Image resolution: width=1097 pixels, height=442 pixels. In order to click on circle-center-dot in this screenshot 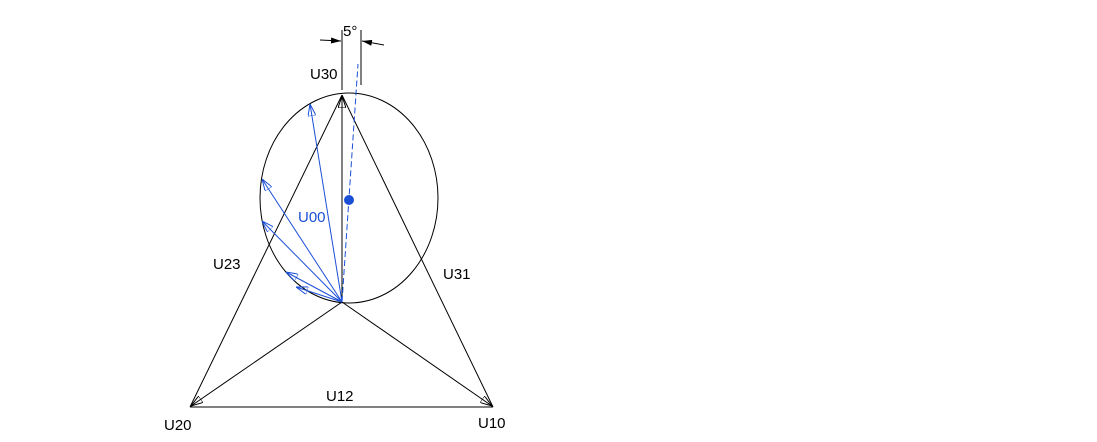, I will do `click(349, 200)`.